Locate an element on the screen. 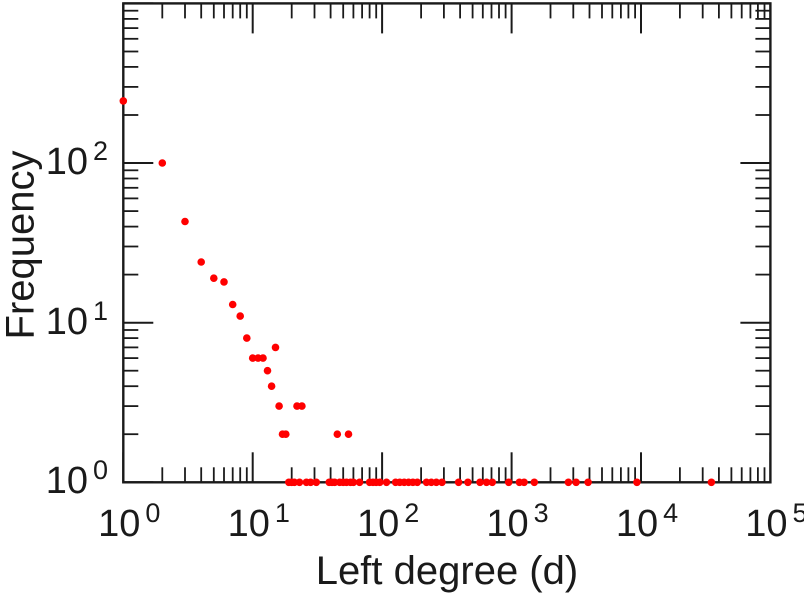 This screenshot has height=600, width=804. tick-exponent: 5 is located at coordinates (798, 513).